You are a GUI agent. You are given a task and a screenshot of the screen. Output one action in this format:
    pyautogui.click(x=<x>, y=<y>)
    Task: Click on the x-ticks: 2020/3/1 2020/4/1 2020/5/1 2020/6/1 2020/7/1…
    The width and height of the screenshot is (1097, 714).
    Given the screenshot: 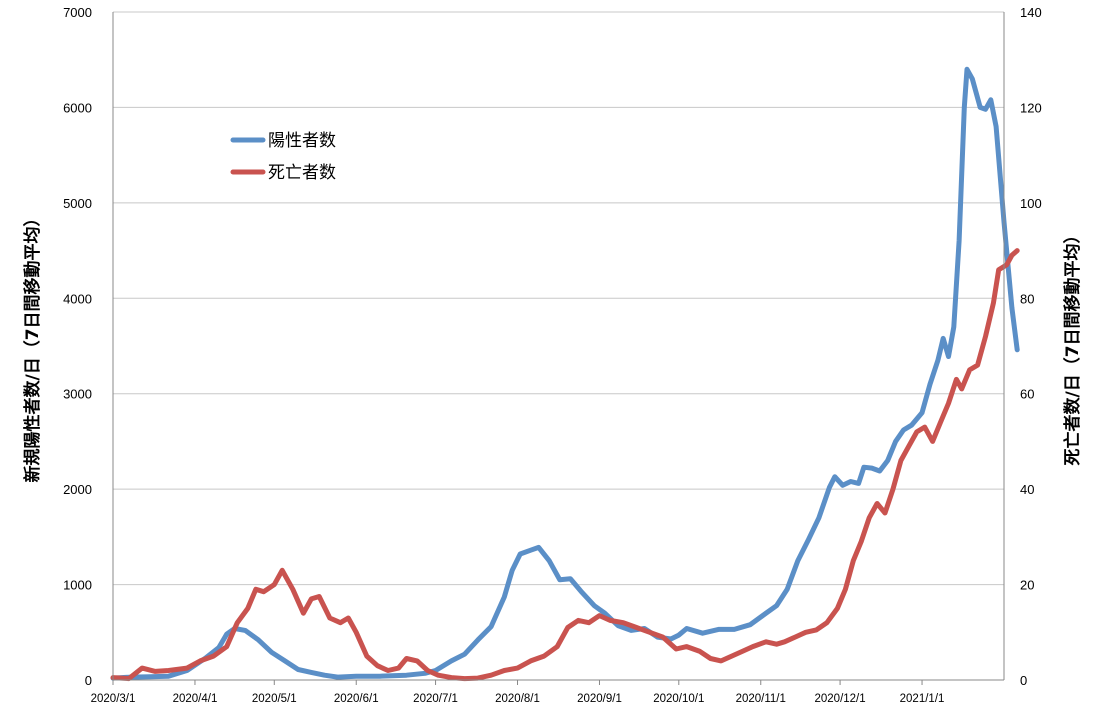 What is the action you would take?
    pyautogui.click(x=518, y=692)
    